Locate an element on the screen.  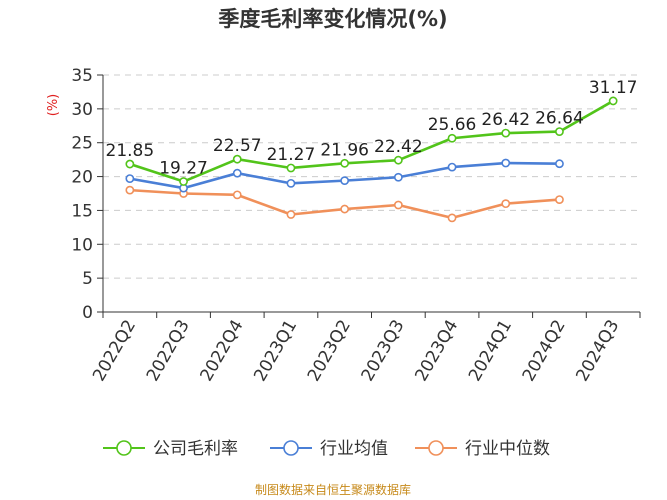
series-行业中位数 is located at coordinates (344, 204).